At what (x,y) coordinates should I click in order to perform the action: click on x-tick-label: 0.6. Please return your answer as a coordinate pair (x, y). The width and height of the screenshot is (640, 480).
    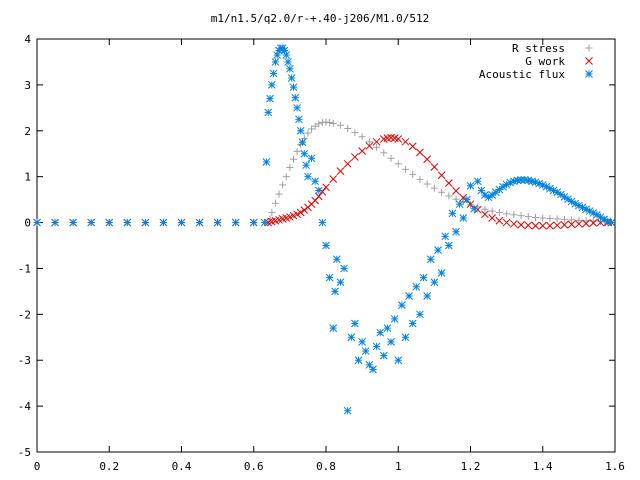
    Looking at the image, I should click on (254, 466).